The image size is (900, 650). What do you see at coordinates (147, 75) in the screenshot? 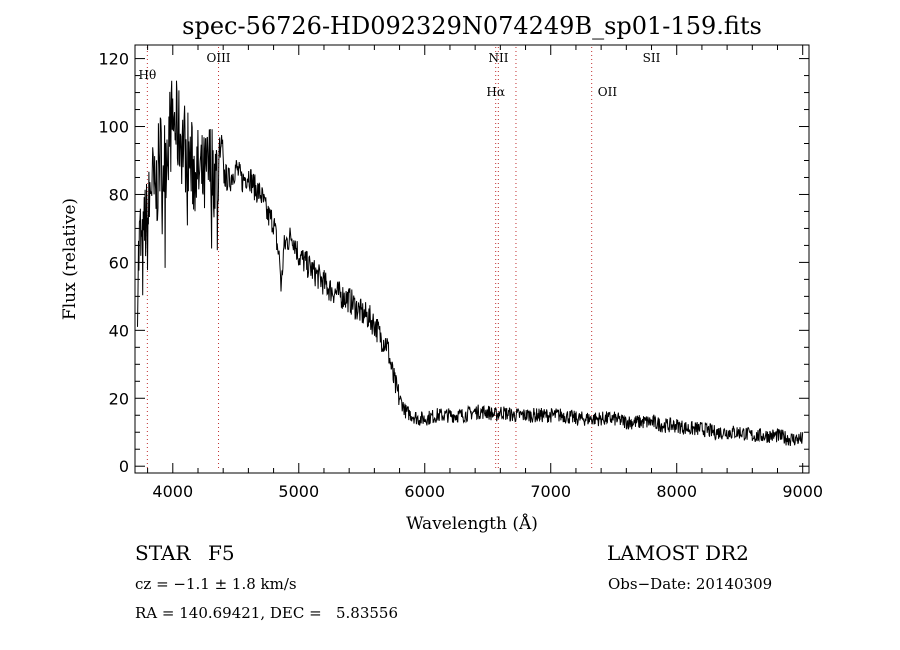
I see `line-label-0: Hθ` at bounding box center [147, 75].